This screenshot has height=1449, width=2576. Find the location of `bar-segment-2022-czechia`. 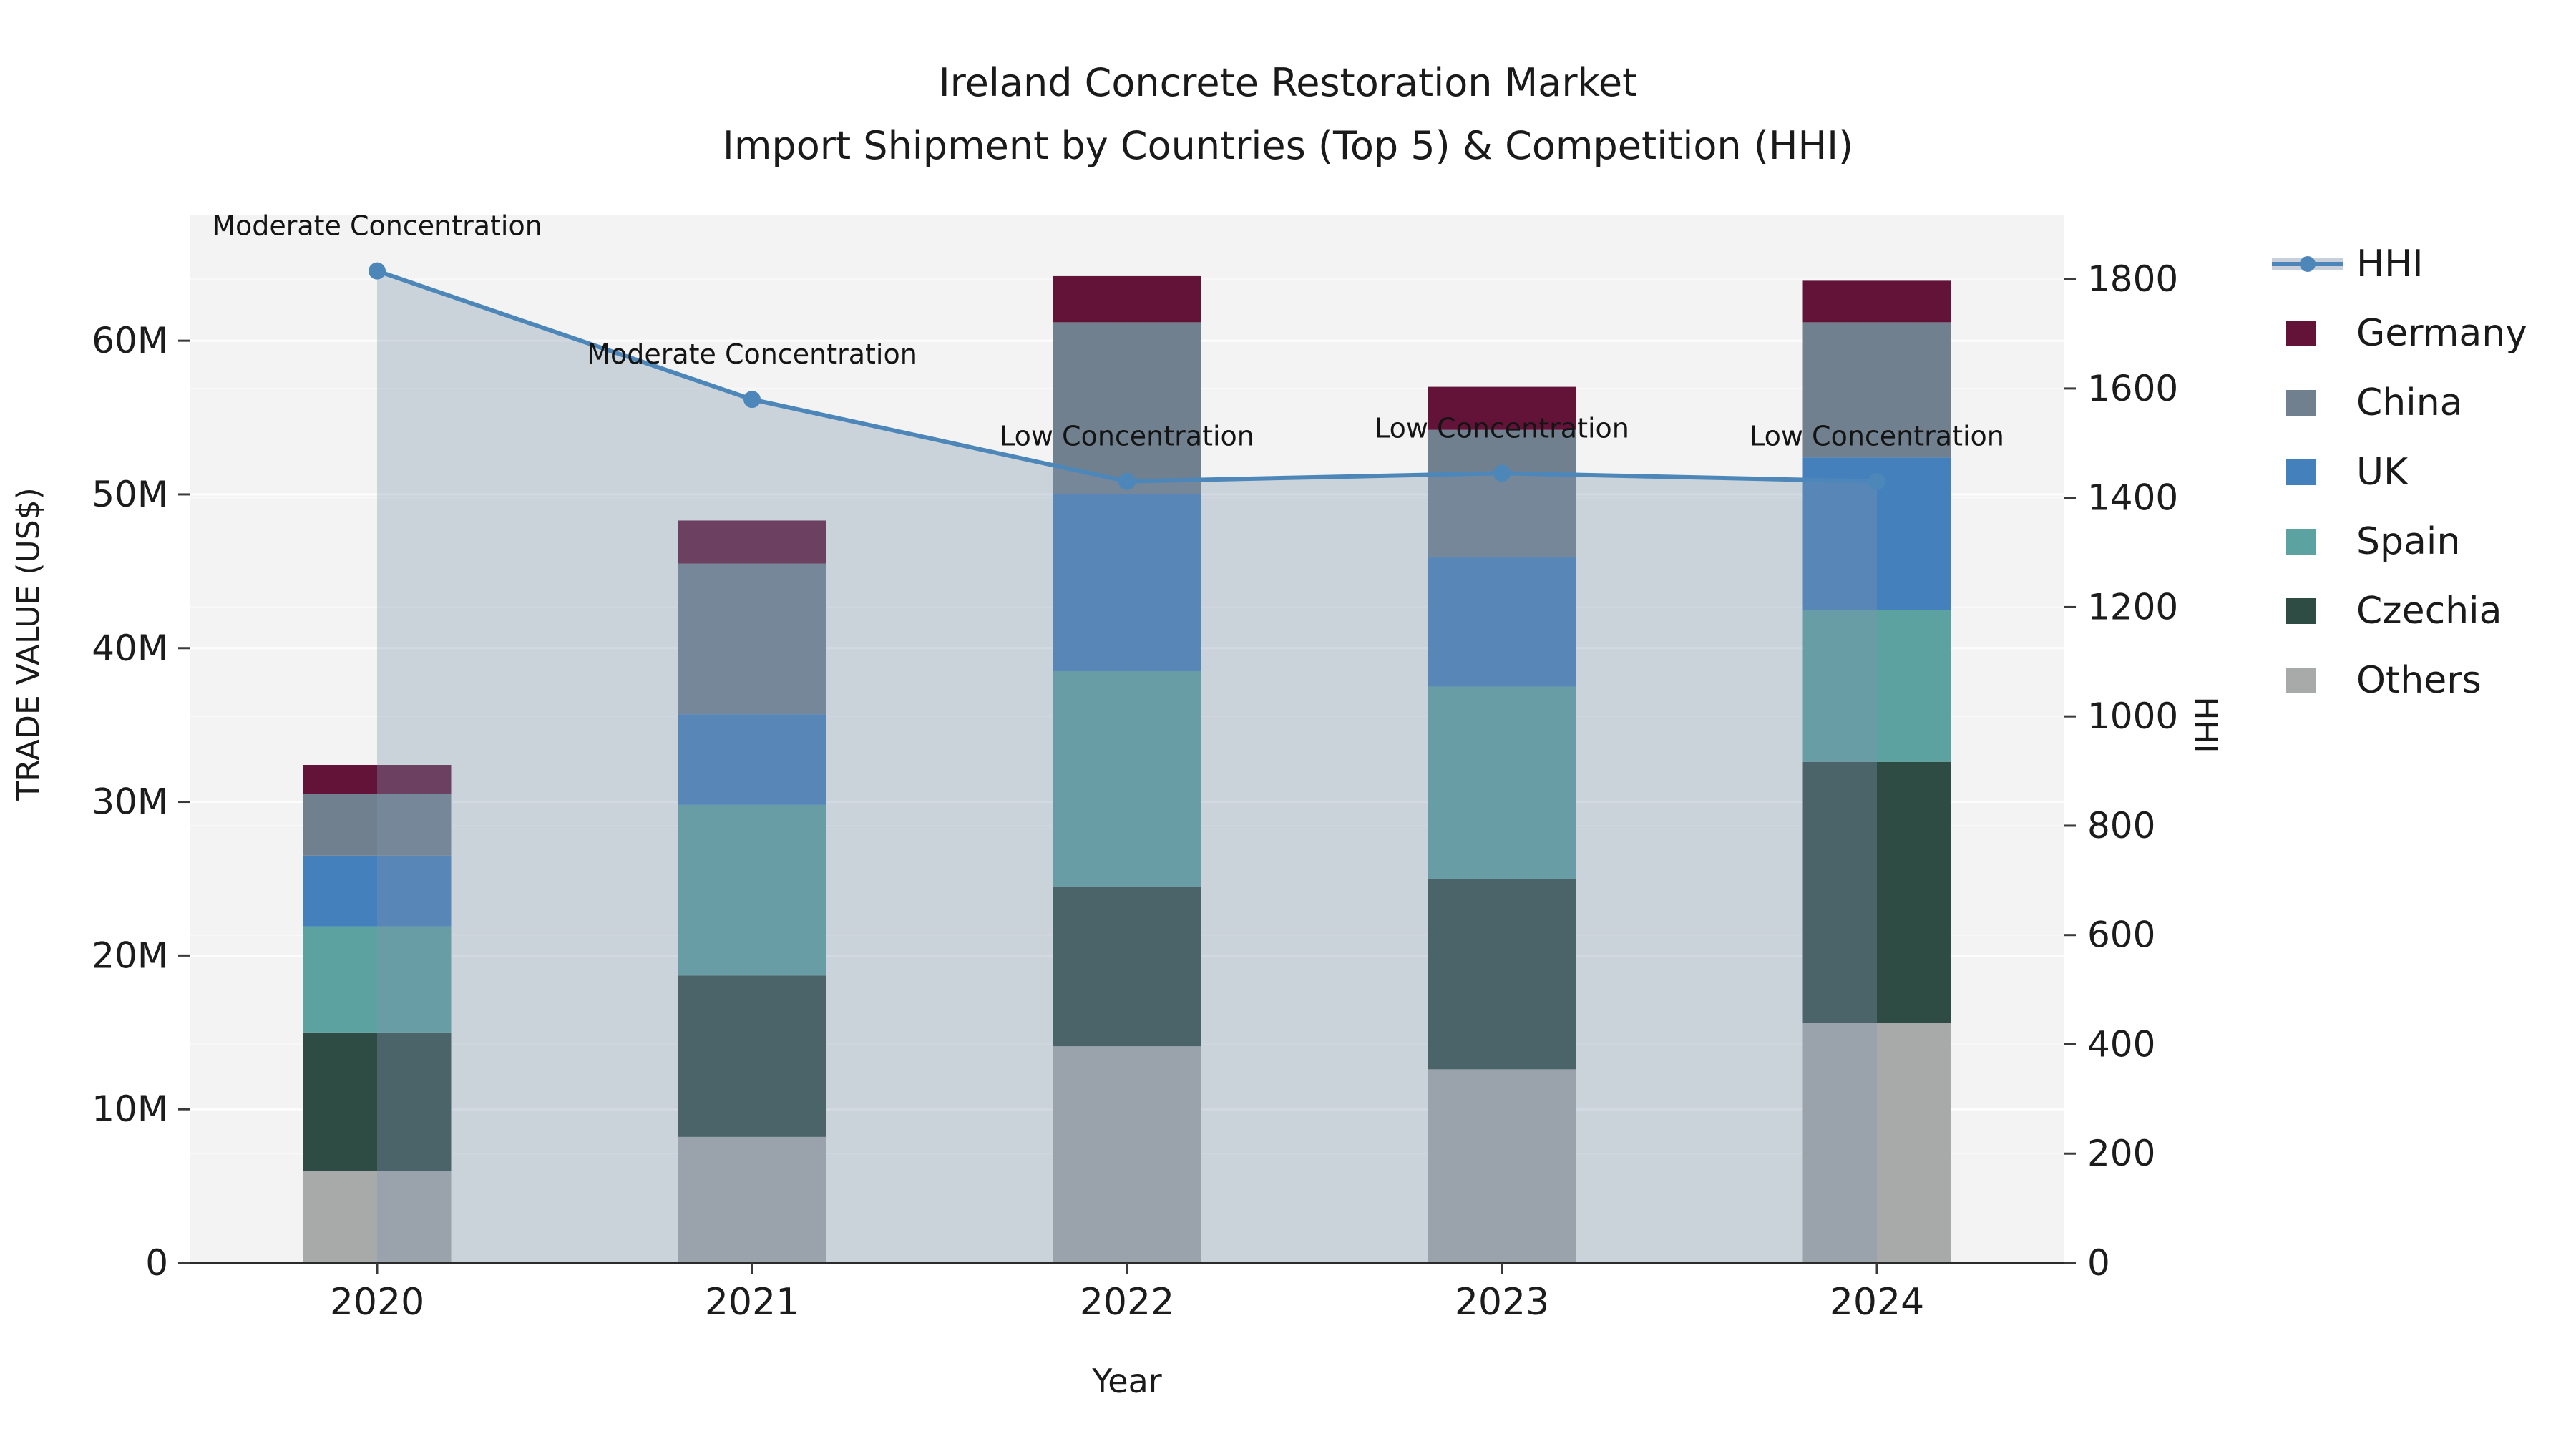

bar-segment-2022-czechia is located at coordinates (1127, 966).